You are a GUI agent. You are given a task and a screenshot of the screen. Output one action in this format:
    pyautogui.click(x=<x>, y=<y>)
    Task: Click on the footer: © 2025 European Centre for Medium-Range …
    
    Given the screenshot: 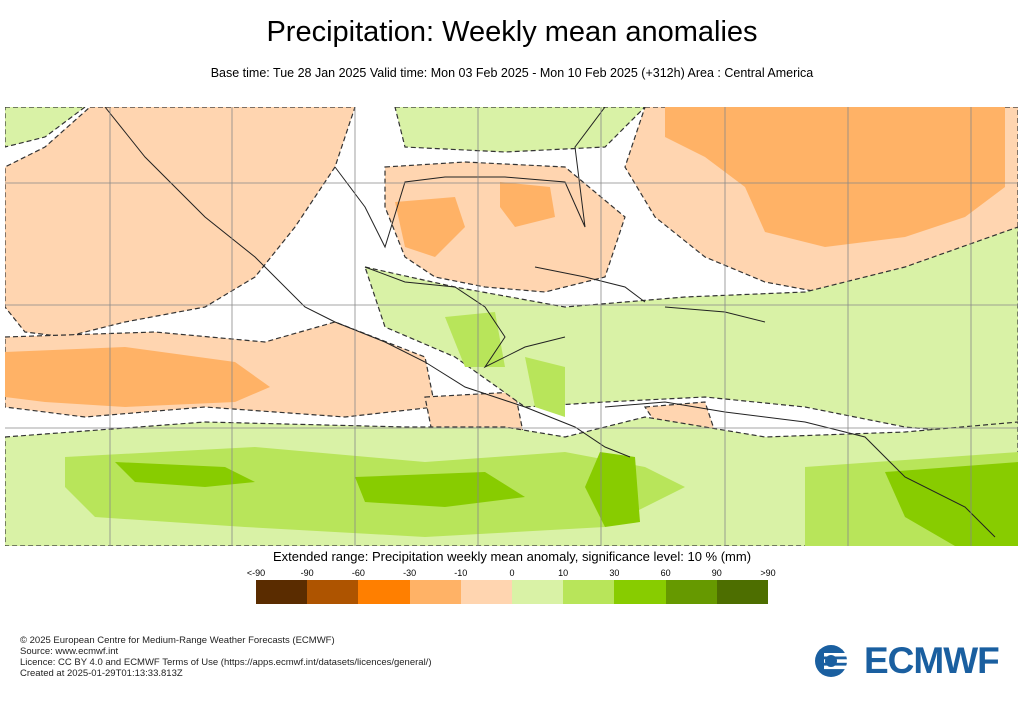 What is the action you would take?
    pyautogui.click(x=226, y=657)
    